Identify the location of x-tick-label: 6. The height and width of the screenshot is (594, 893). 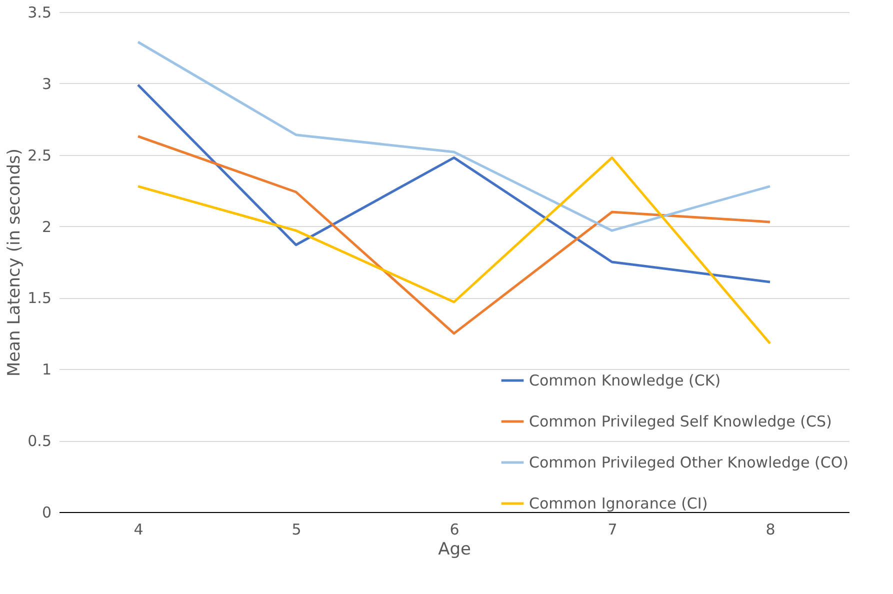
(455, 529).